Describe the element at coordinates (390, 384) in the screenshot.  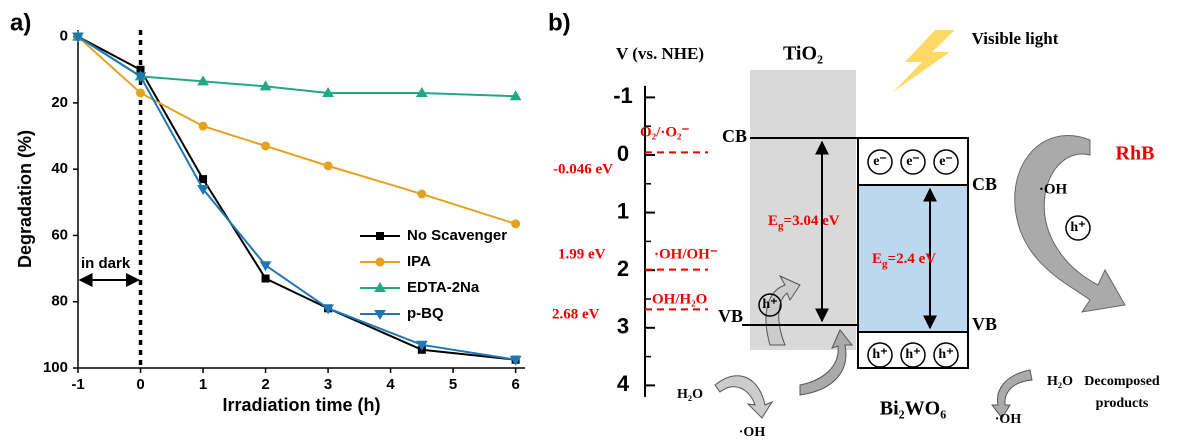
I see `x-tick-label: 4` at that location.